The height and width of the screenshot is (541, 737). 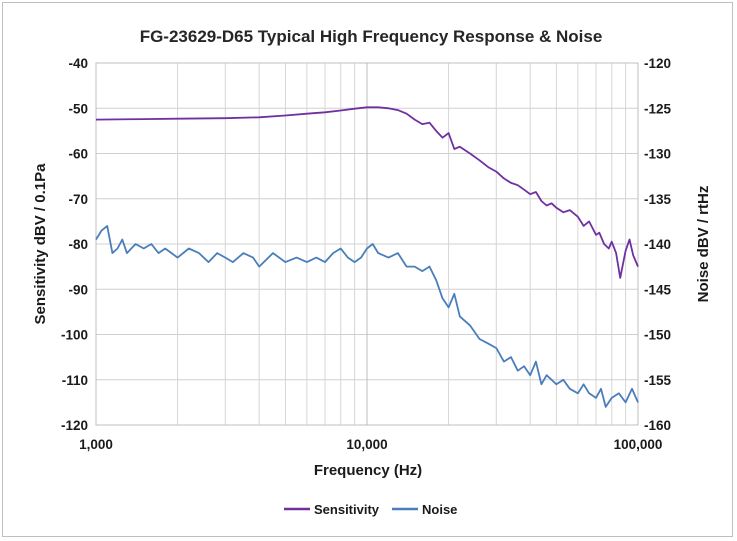 I want to click on y2-tick-label: -150, so click(x=657, y=335).